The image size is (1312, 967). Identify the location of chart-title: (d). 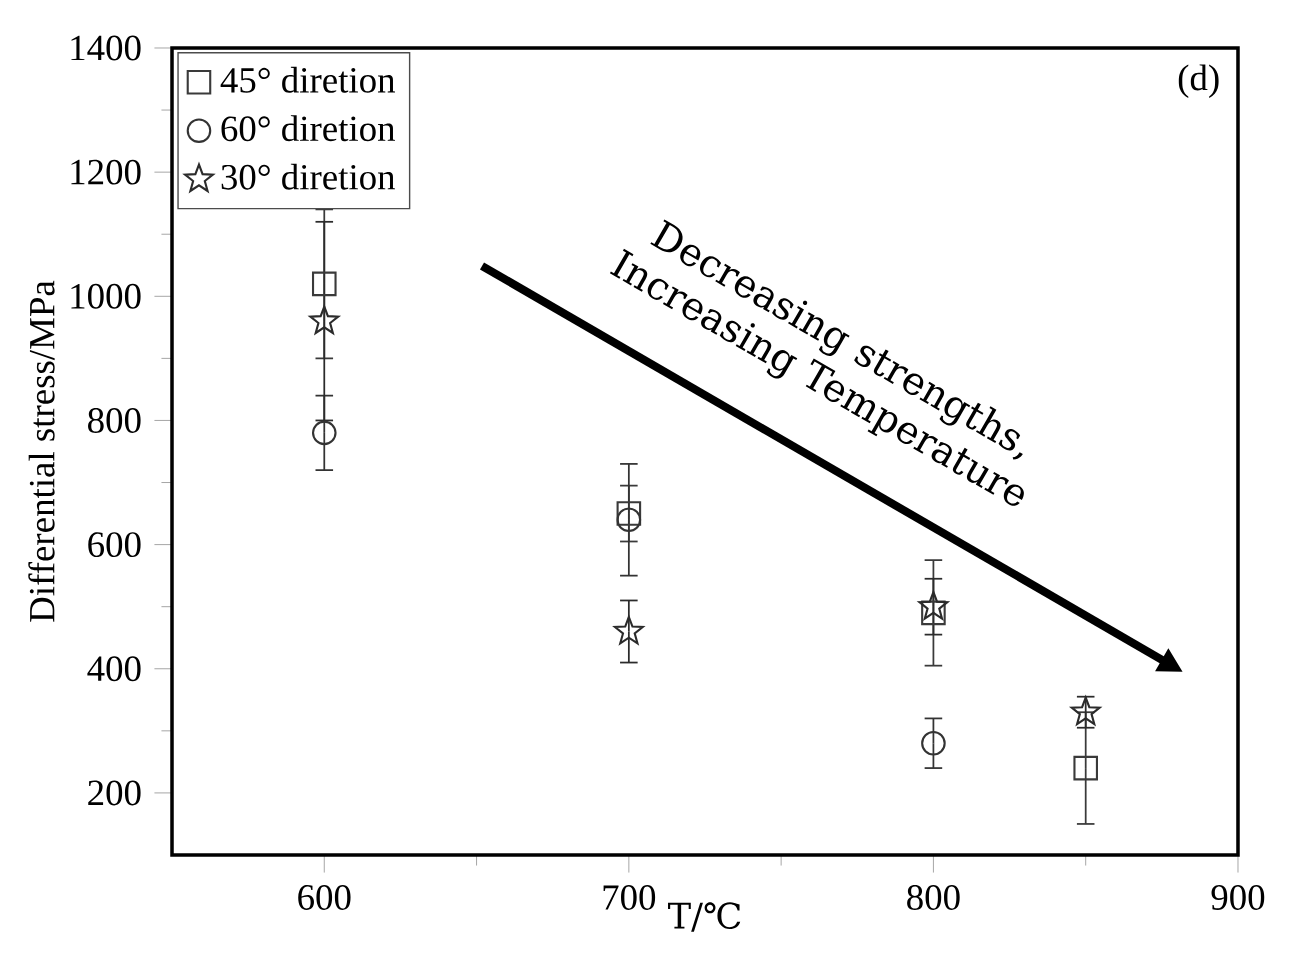
(1198, 81).